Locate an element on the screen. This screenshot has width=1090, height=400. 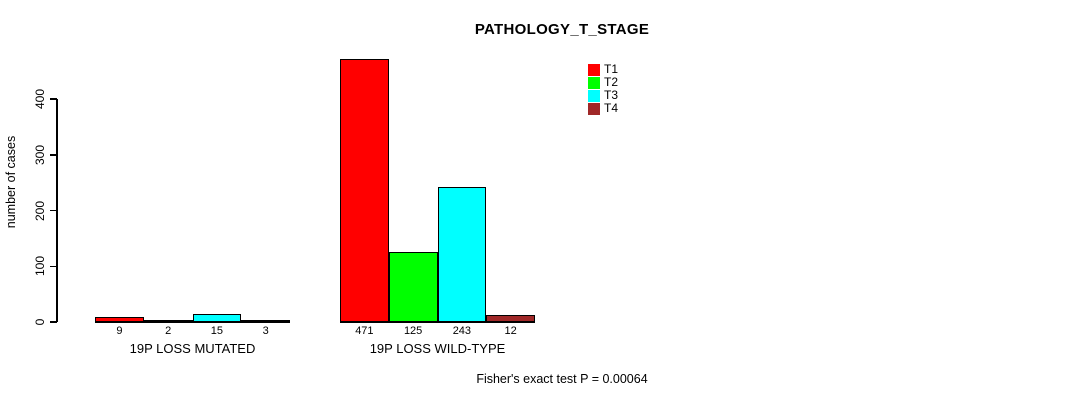
baseline-19p-loss-wild-type is located at coordinates (437, 321).